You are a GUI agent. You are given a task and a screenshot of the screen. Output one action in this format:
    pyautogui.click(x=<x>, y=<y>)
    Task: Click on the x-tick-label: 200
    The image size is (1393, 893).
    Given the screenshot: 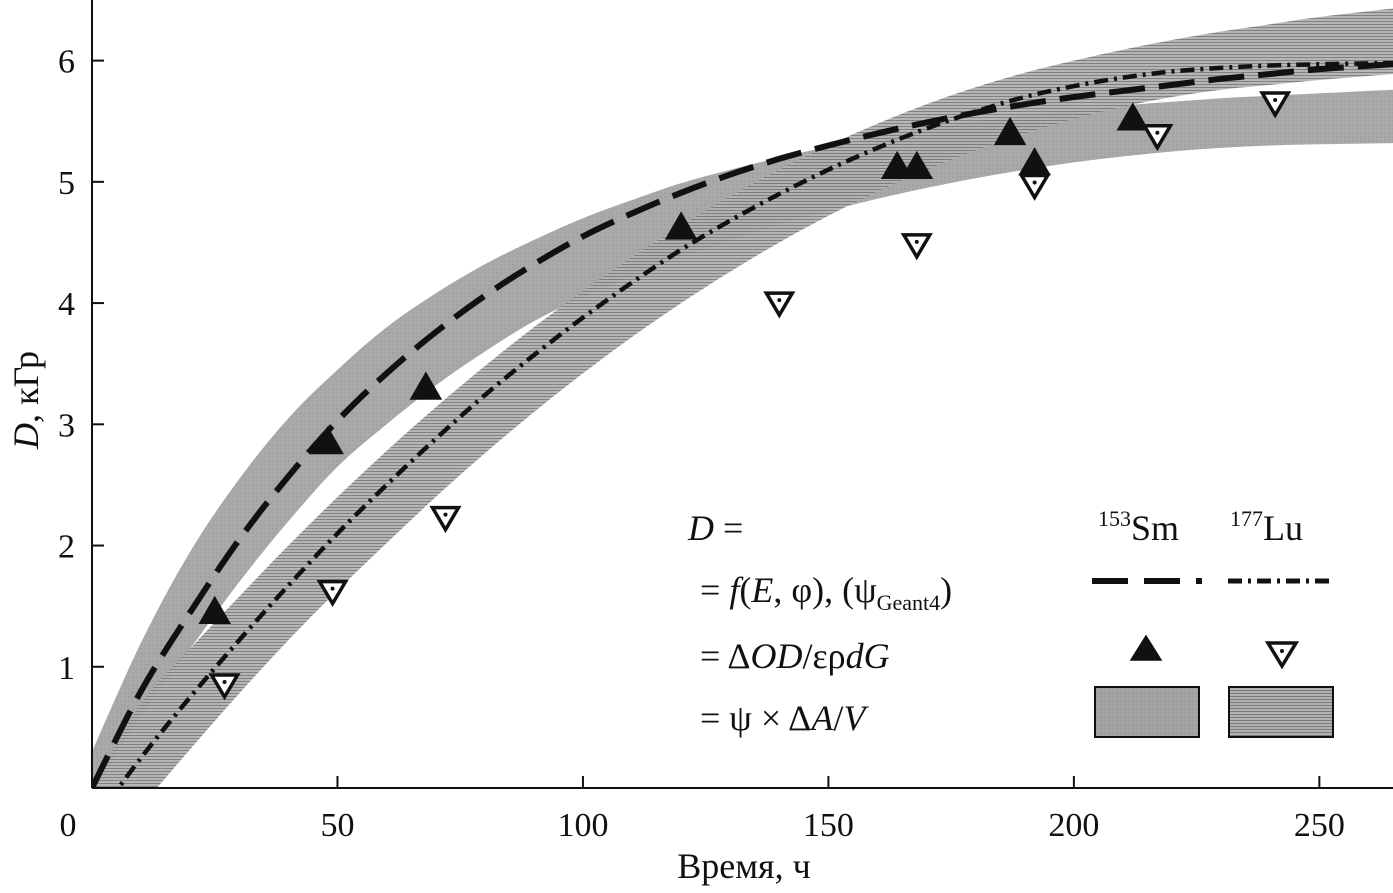 What is the action you would take?
    pyautogui.click(x=1073, y=825)
    